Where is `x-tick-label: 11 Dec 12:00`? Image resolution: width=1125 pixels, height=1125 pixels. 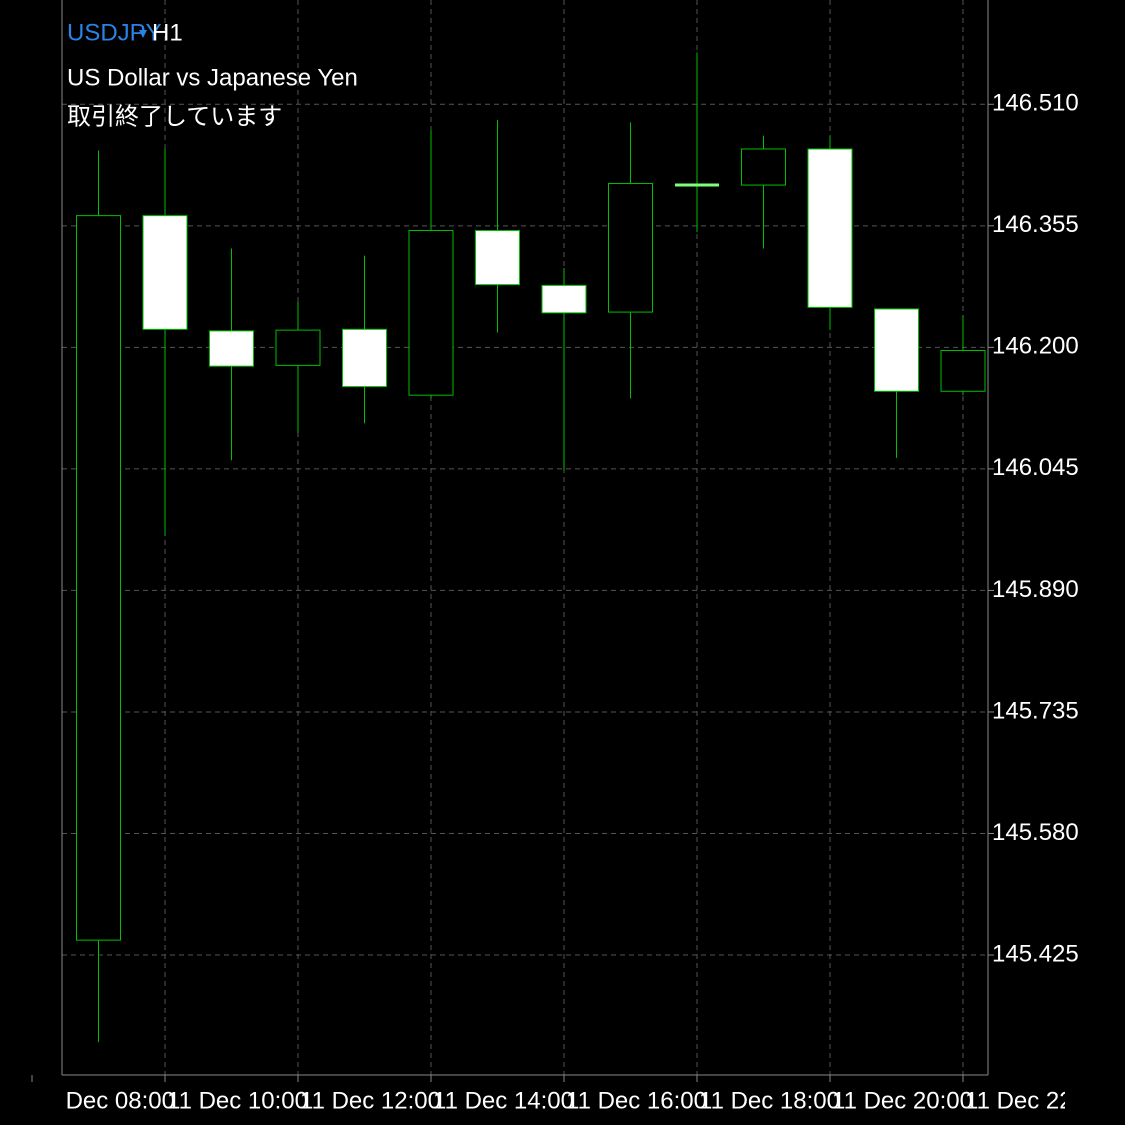 x-tick-label: 11 Dec 12:00 is located at coordinates (370, 1100).